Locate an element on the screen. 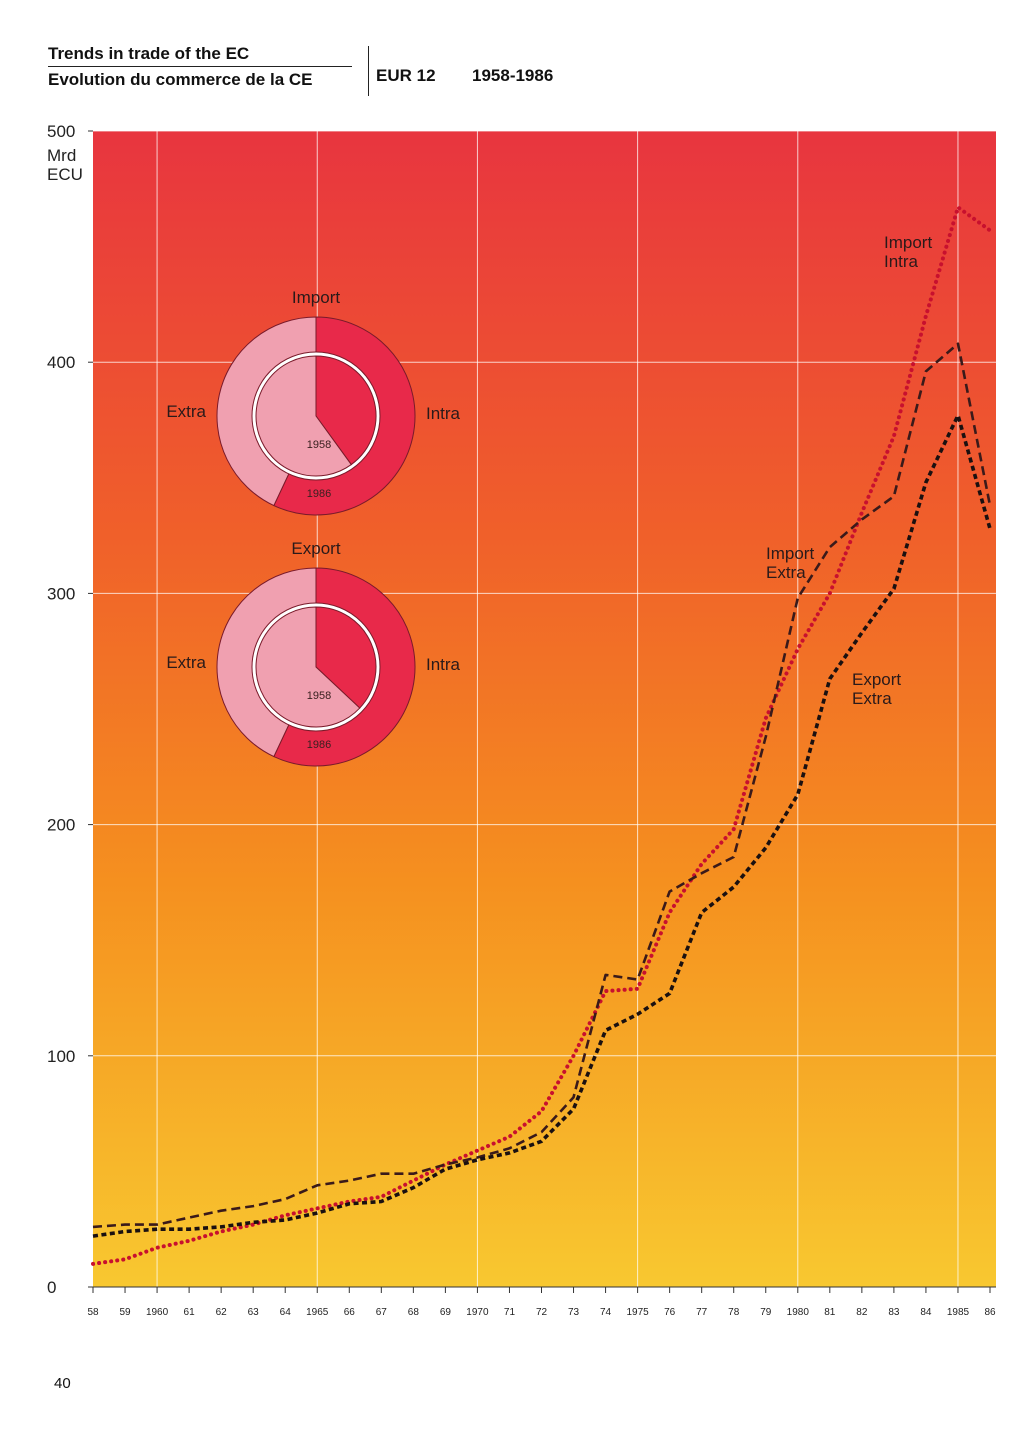 This screenshot has width=1024, height=1448. x-tick-label: 1960 is located at coordinates (157, 1312).